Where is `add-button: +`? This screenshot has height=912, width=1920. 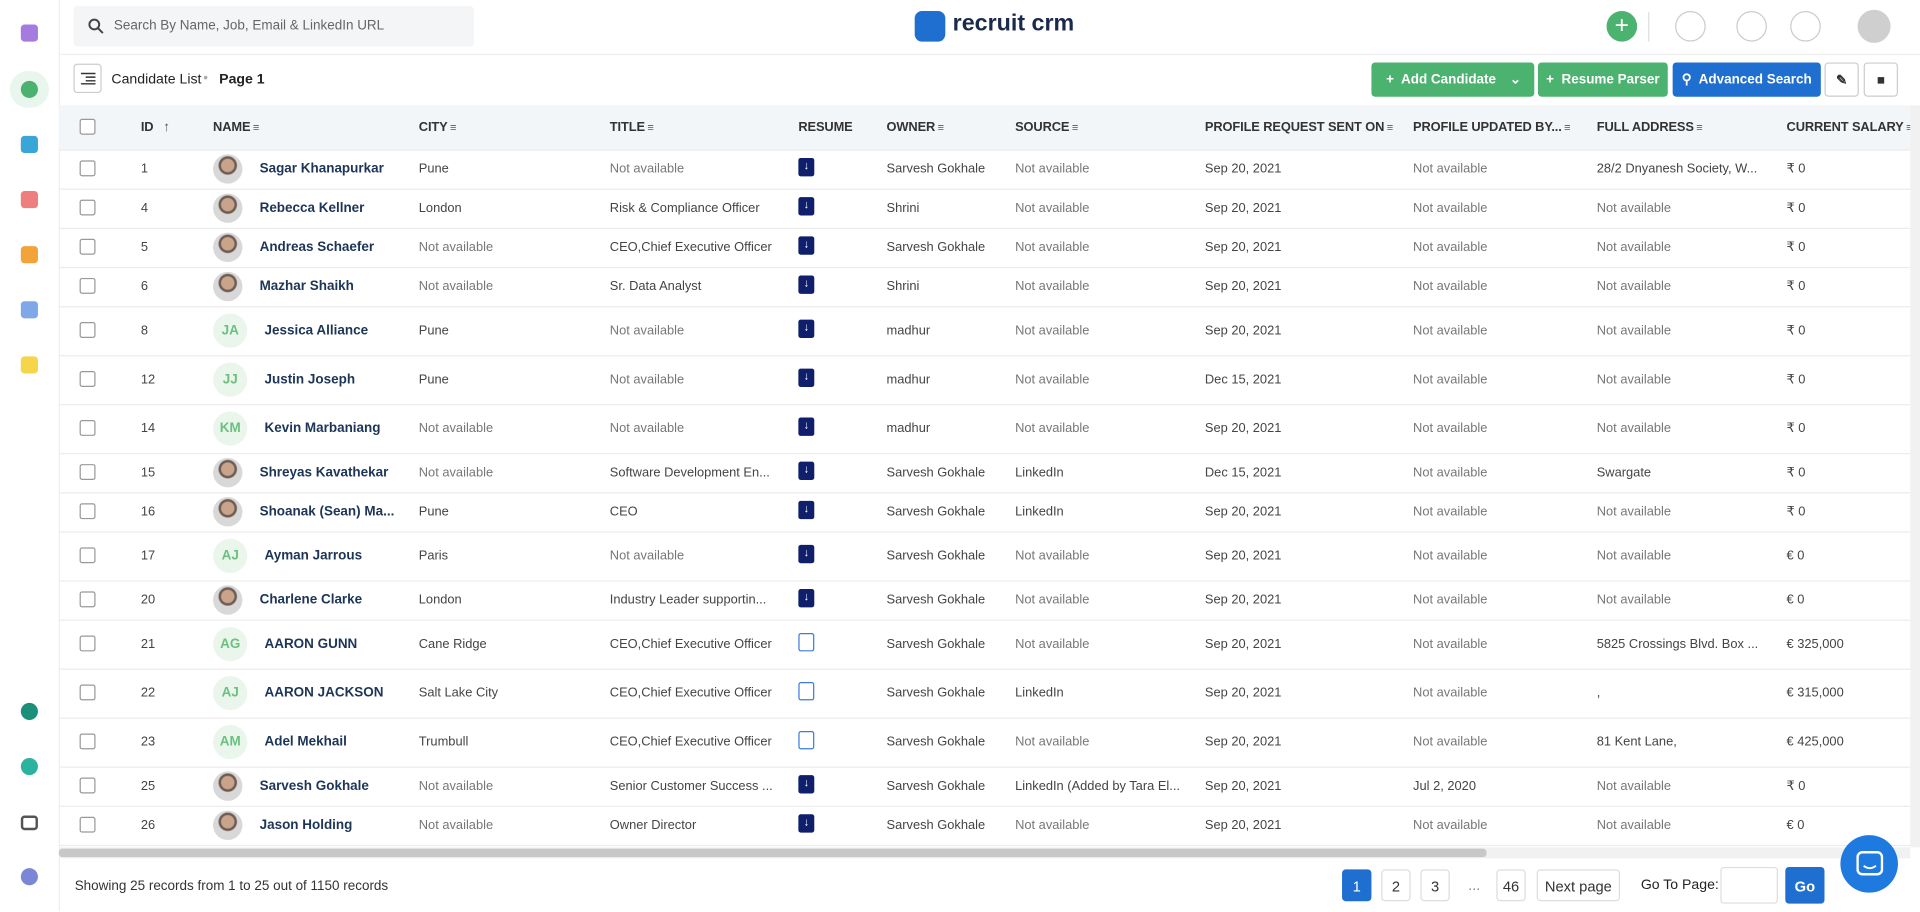
add-button: + is located at coordinates (1622, 26).